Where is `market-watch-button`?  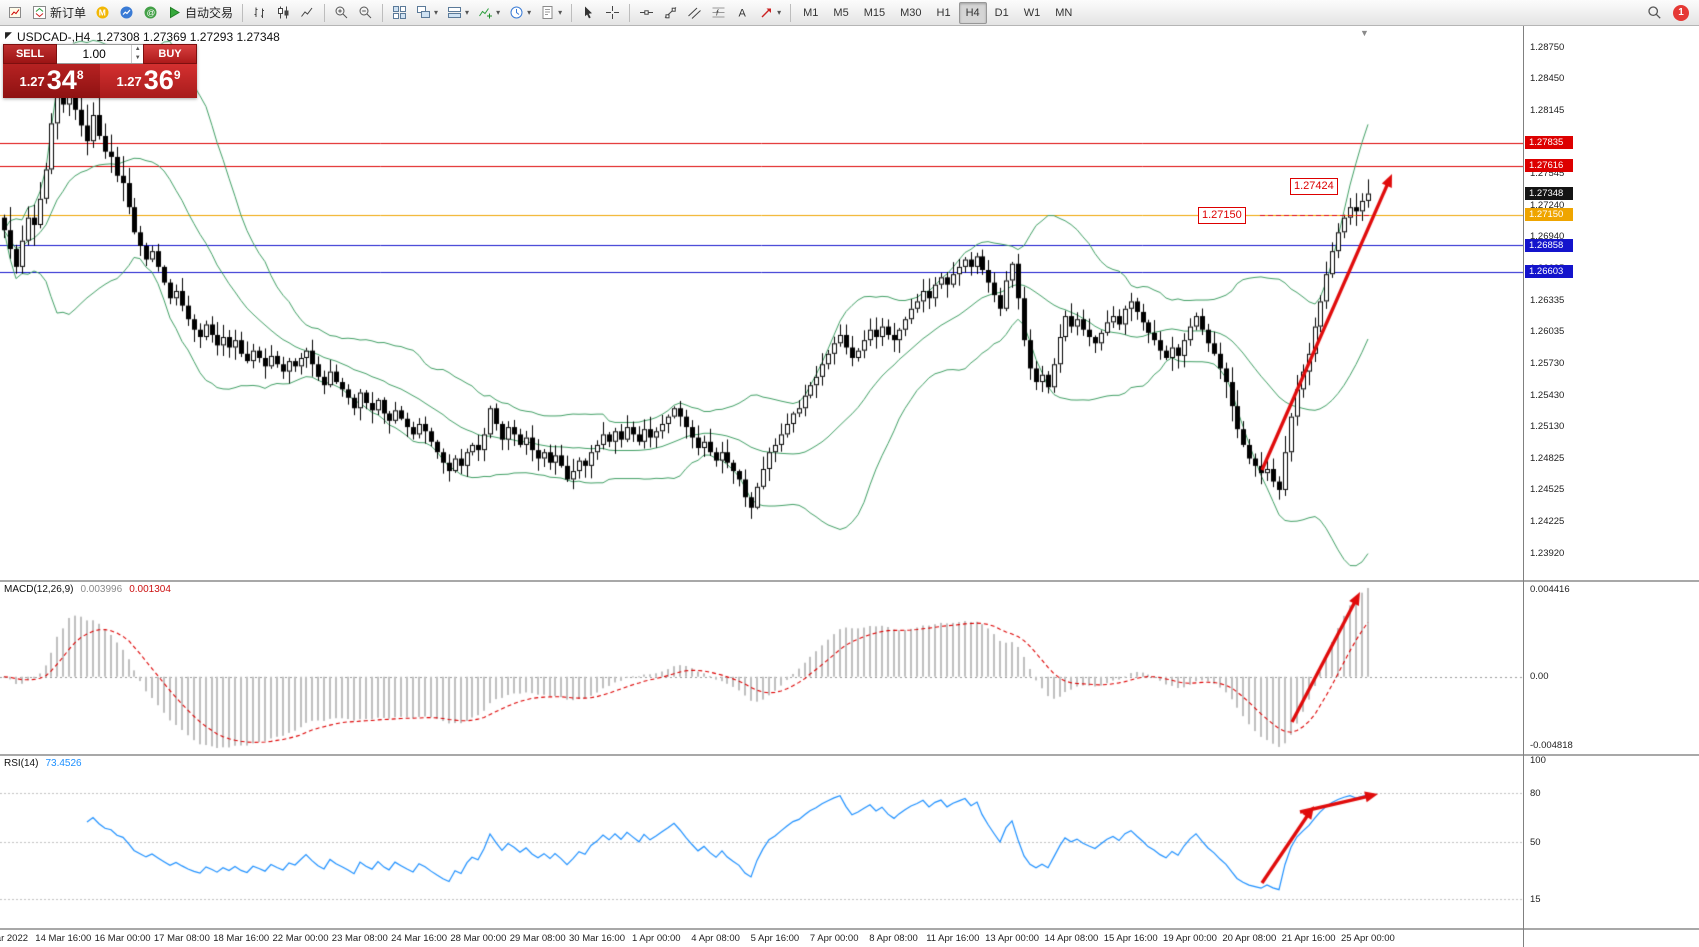
market-watch-button is located at coordinates (126, 13).